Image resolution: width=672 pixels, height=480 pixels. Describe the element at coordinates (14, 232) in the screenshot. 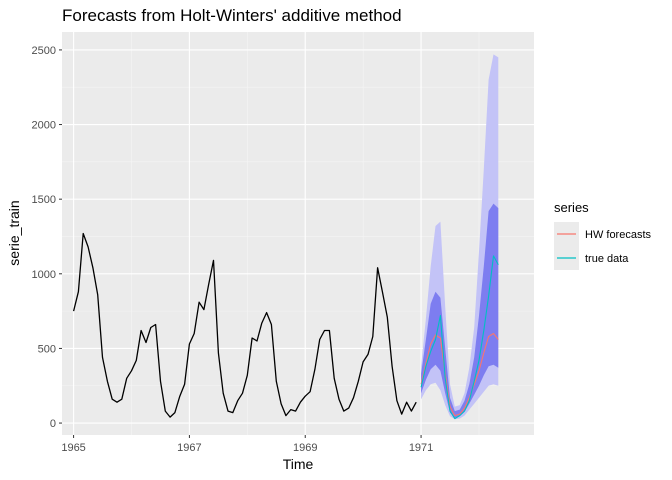

I see `y-axis-title: serie_train` at that location.